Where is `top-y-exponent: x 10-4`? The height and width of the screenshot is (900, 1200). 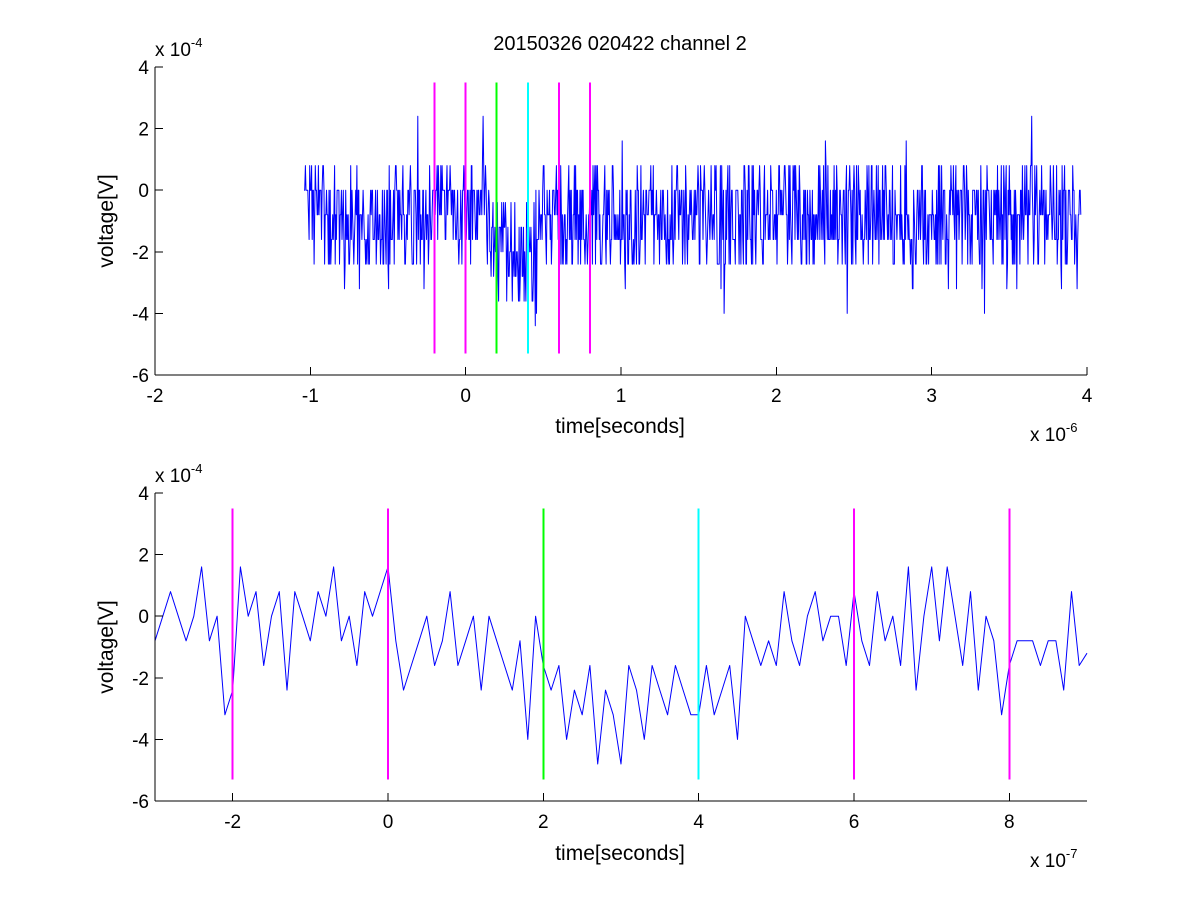
top-y-exponent: x 10-4 is located at coordinates (178, 48).